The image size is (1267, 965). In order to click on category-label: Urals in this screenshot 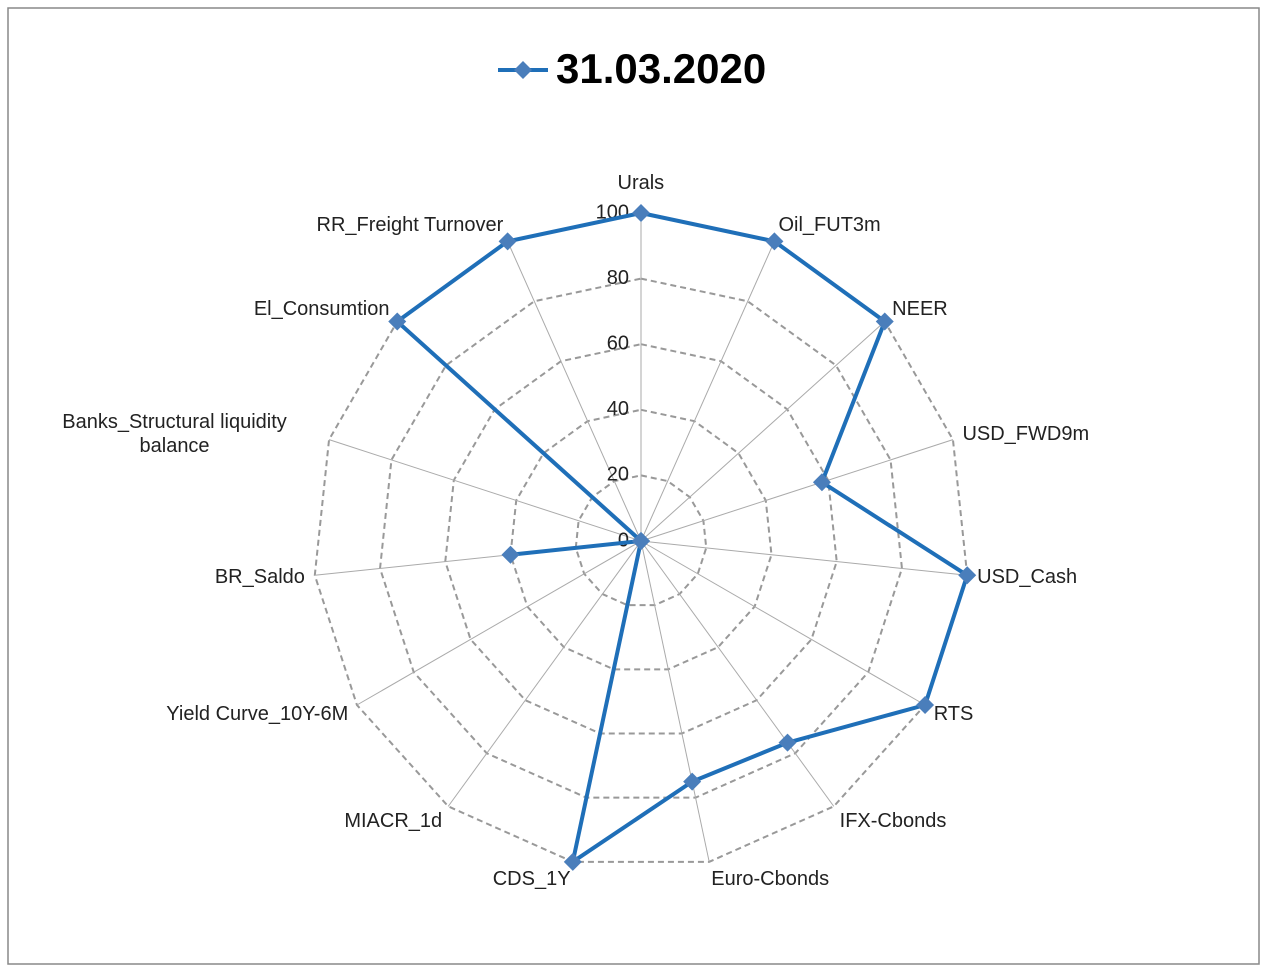, I will do `click(641, 183)`.